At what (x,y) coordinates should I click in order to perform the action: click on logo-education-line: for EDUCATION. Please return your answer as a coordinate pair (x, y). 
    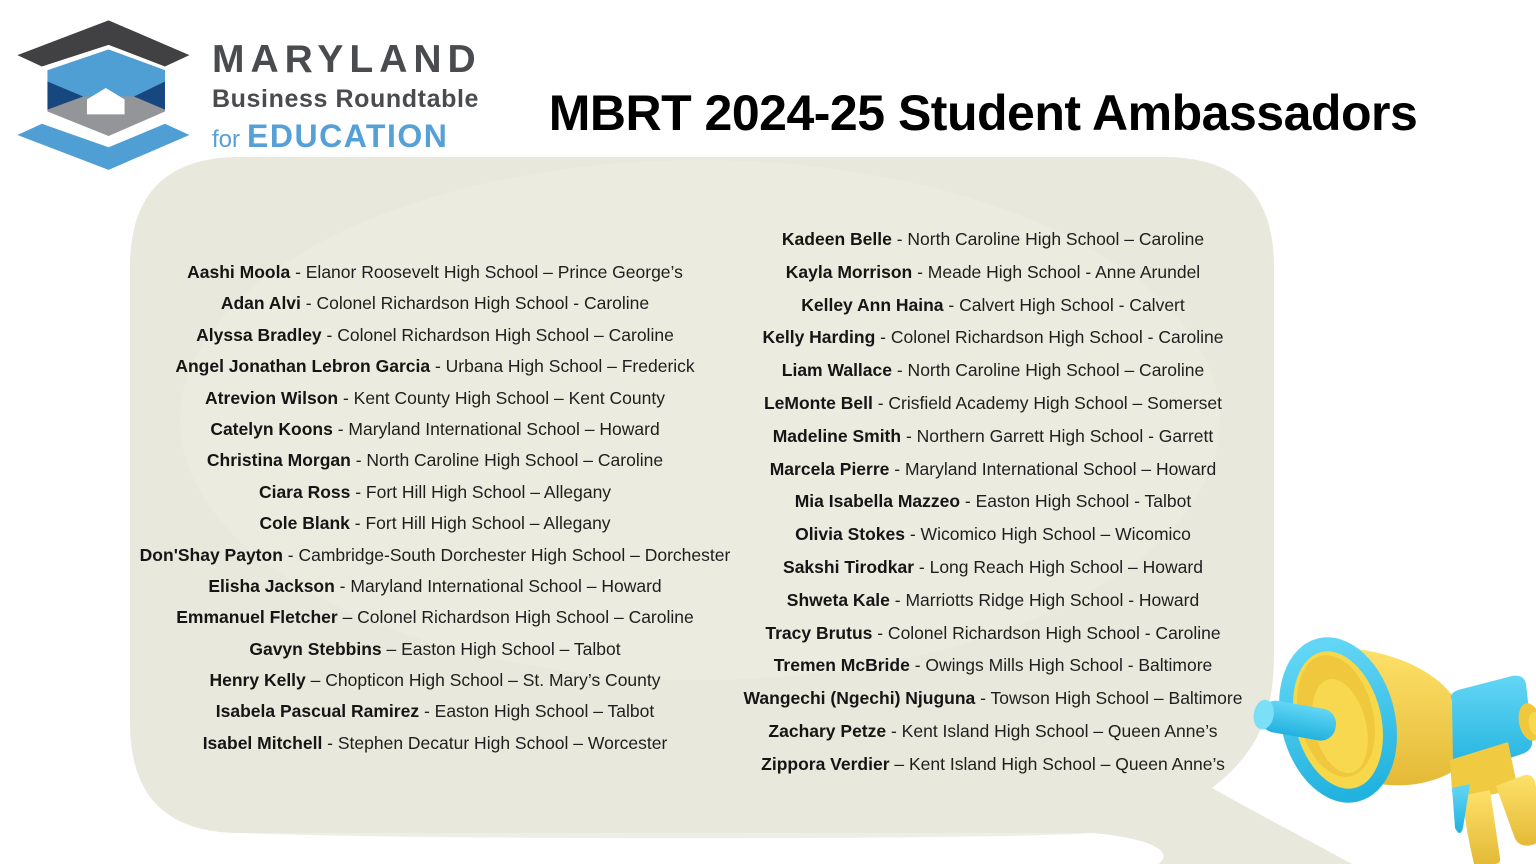
    Looking at the image, I should click on (347, 136).